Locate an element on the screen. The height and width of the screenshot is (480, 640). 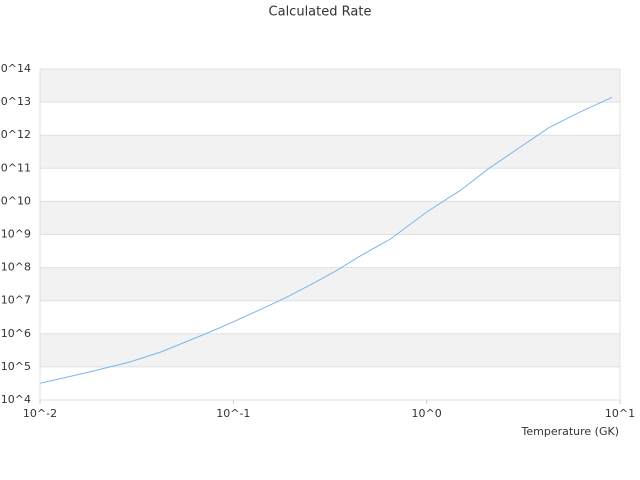
x-tick-label: 10^1 is located at coordinates (620, 413).